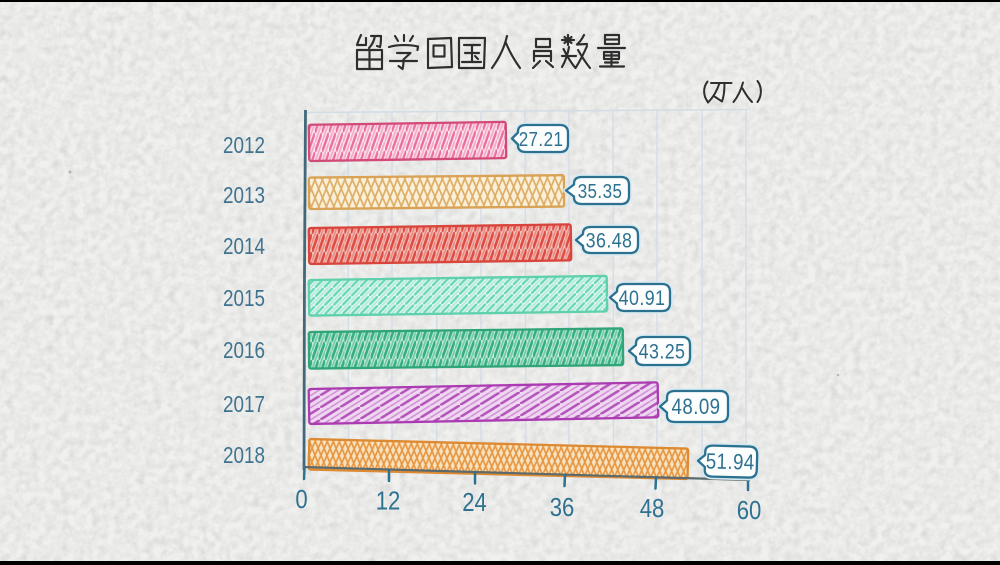 Image resolution: width=1000 pixels, height=565 pixels. What do you see at coordinates (474, 502) in the screenshot?
I see `svg-text: 24` at bounding box center [474, 502].